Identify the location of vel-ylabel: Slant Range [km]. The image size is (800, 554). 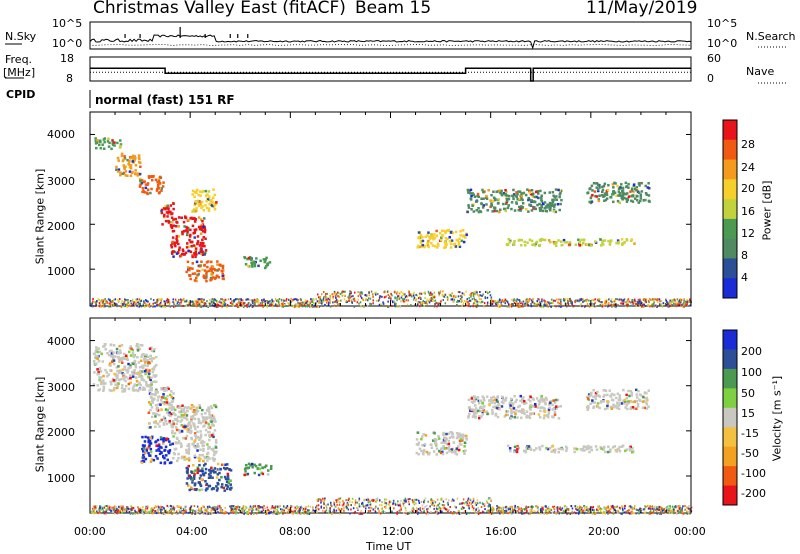
(40, 424).